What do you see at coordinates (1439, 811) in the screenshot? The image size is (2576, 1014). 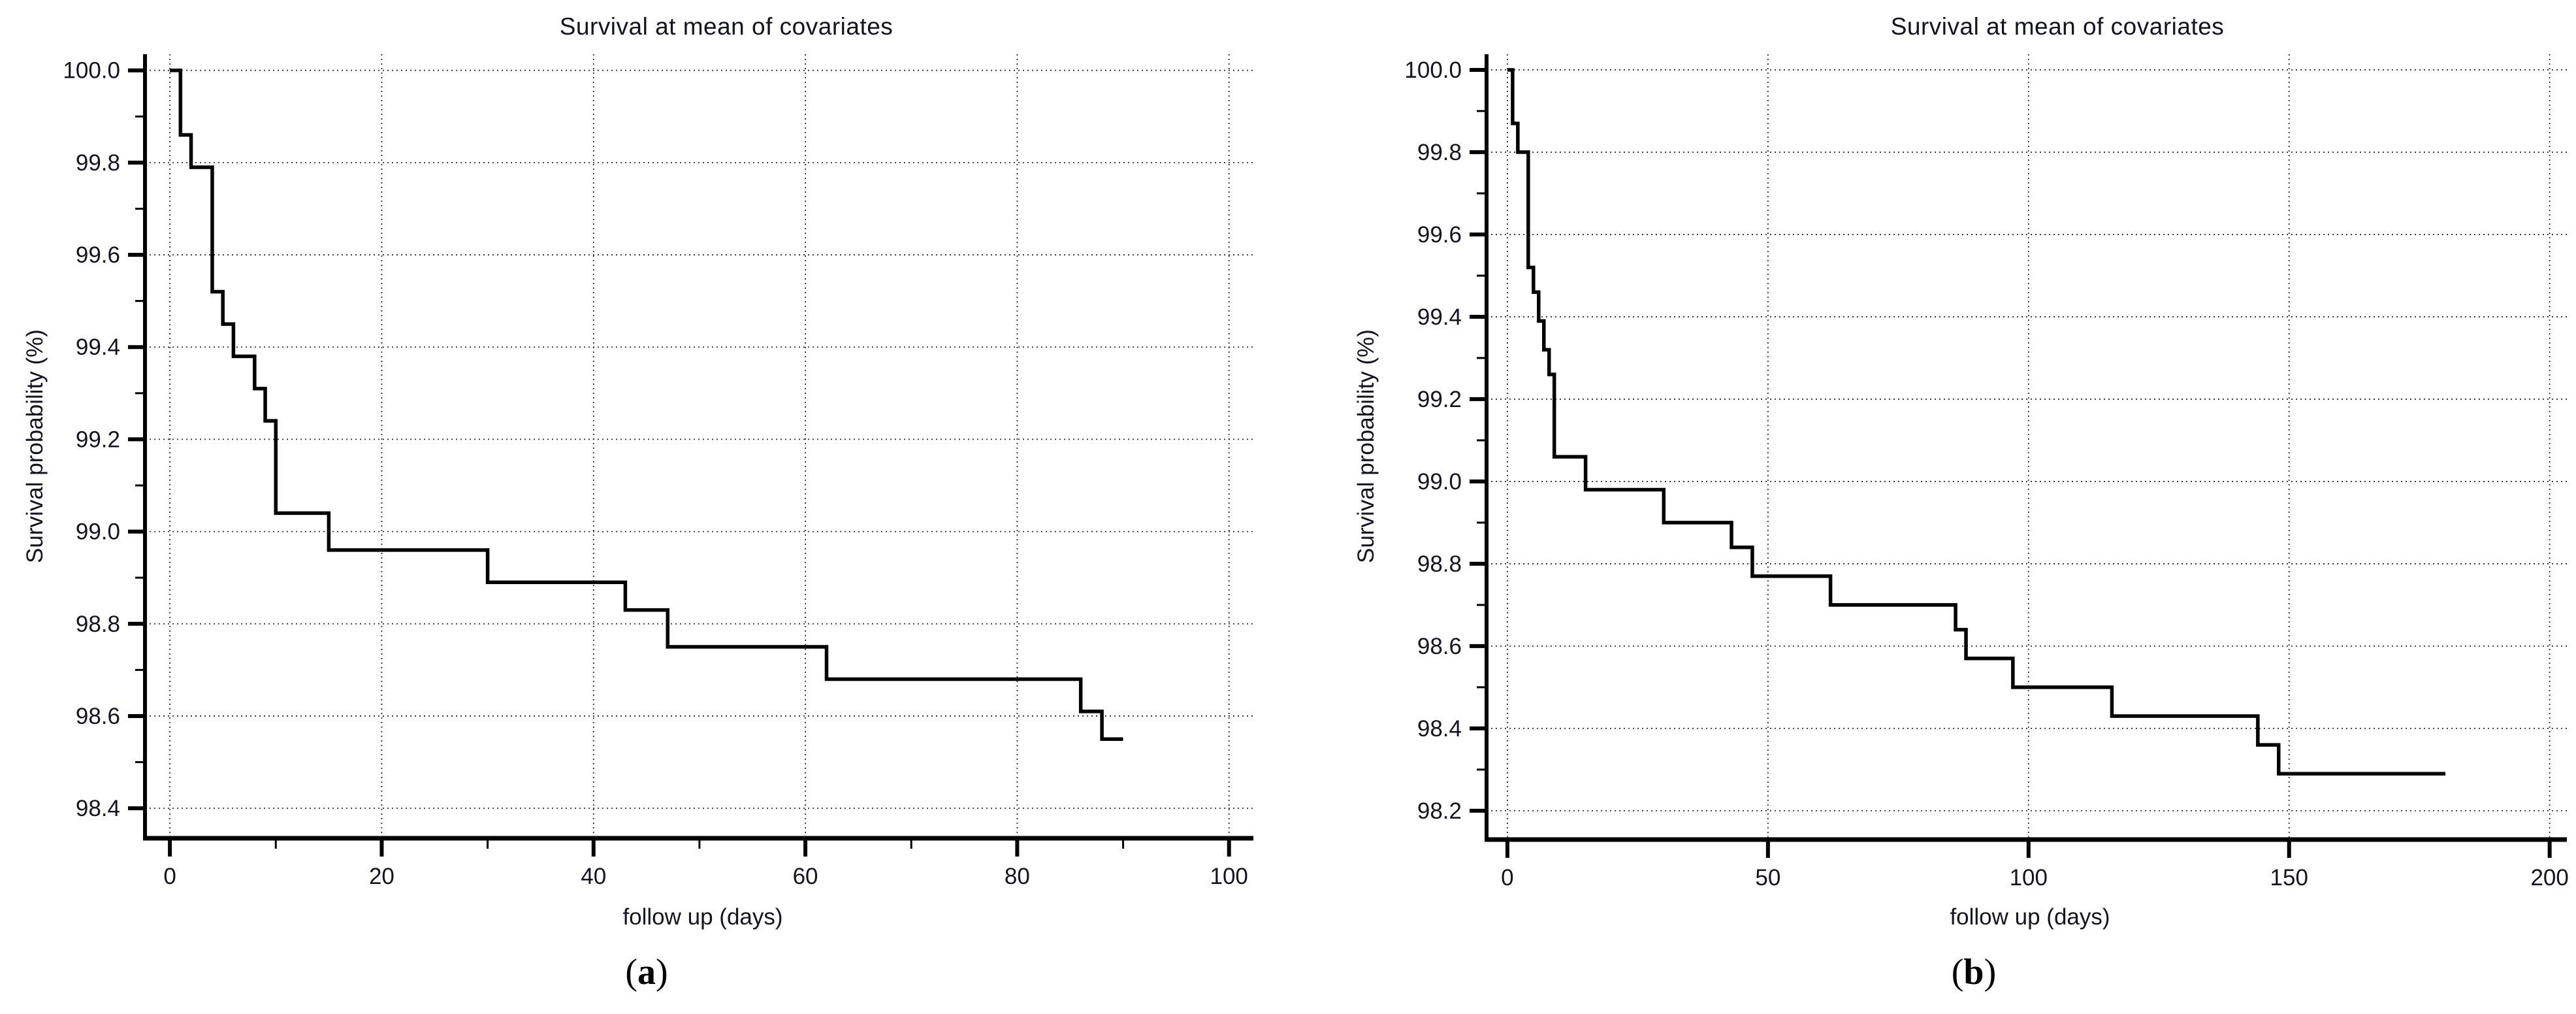 I see `y-tick-label: 98.2` at bounding box center [1439, 811].